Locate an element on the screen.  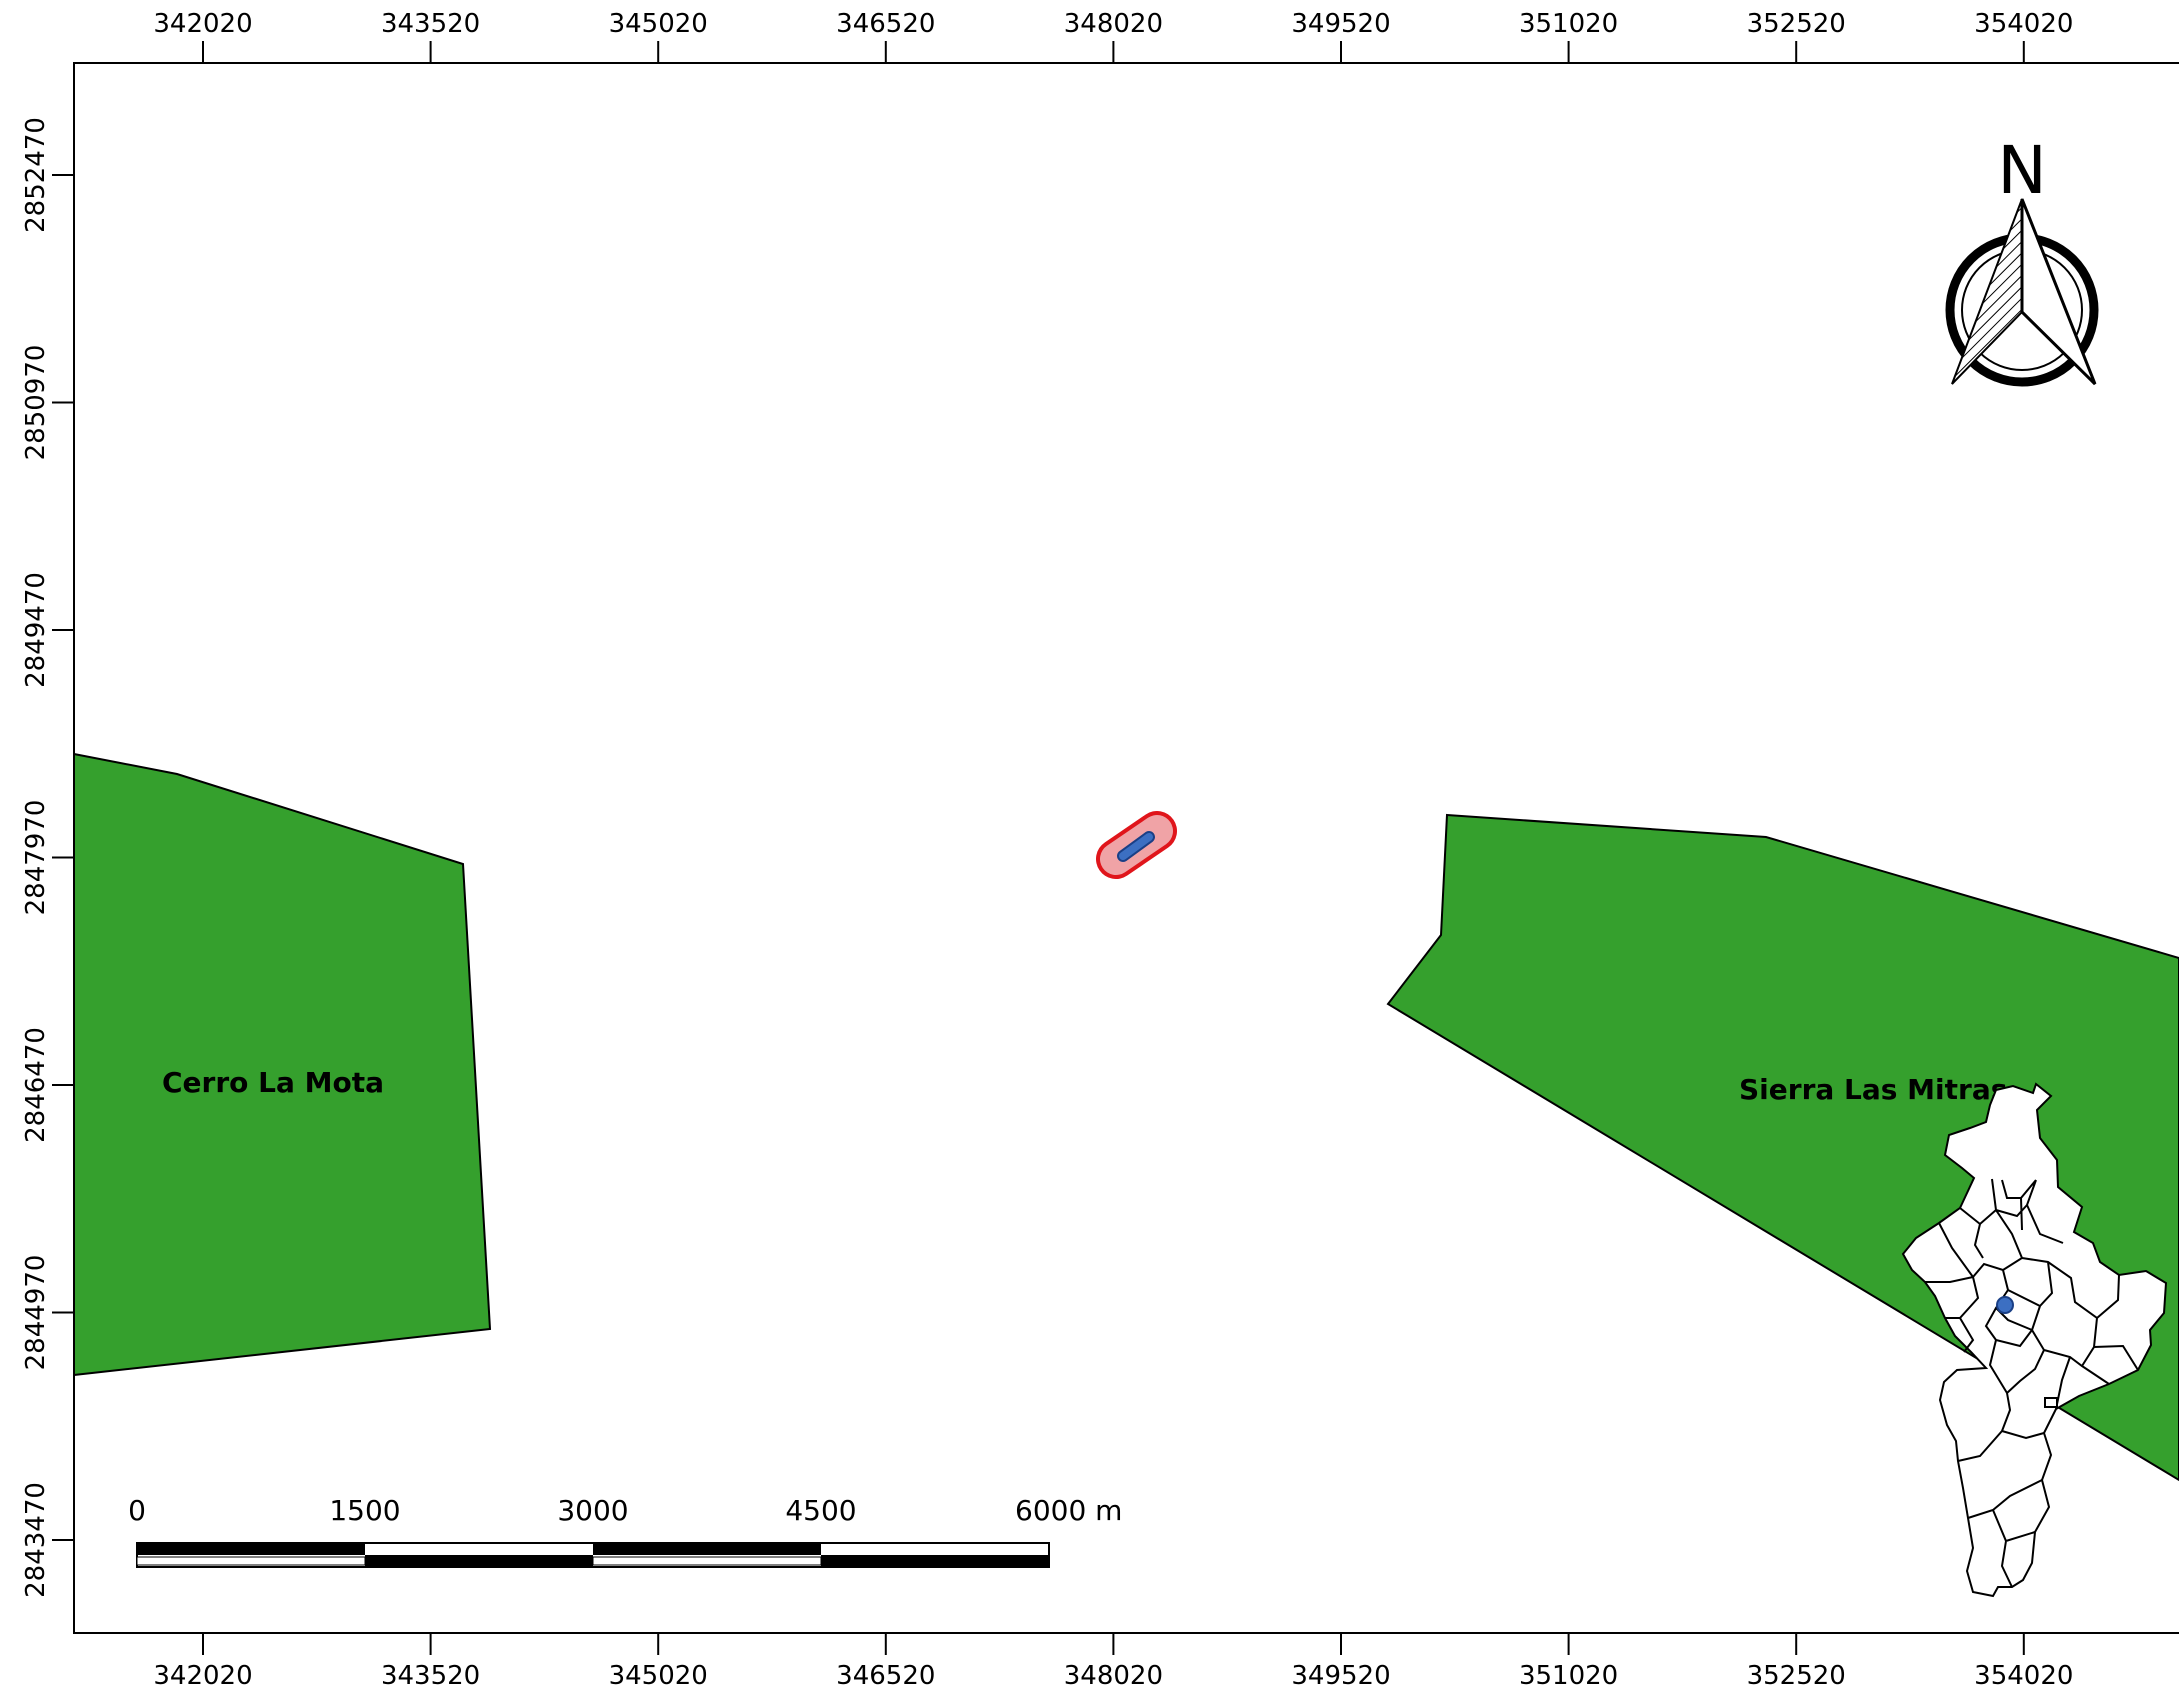
bottom-tick-label: 343520 is located at coordinates (430, 1676).